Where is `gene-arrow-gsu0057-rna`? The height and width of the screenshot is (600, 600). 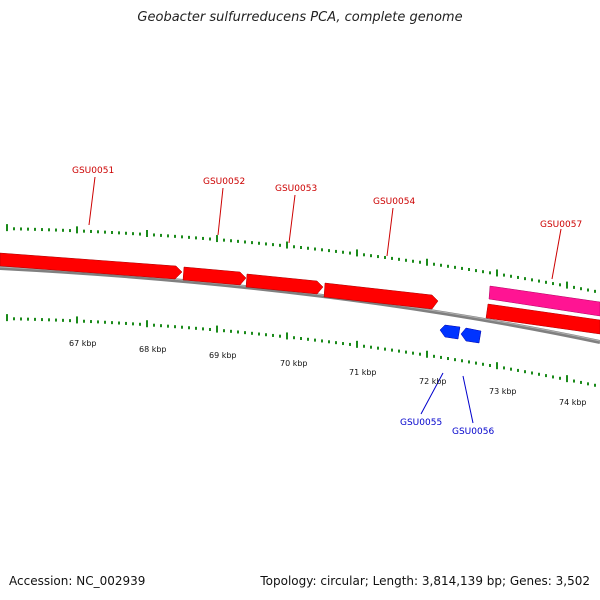 gene-arrow-gsu0057-rna is located at coordinates (544, 301).